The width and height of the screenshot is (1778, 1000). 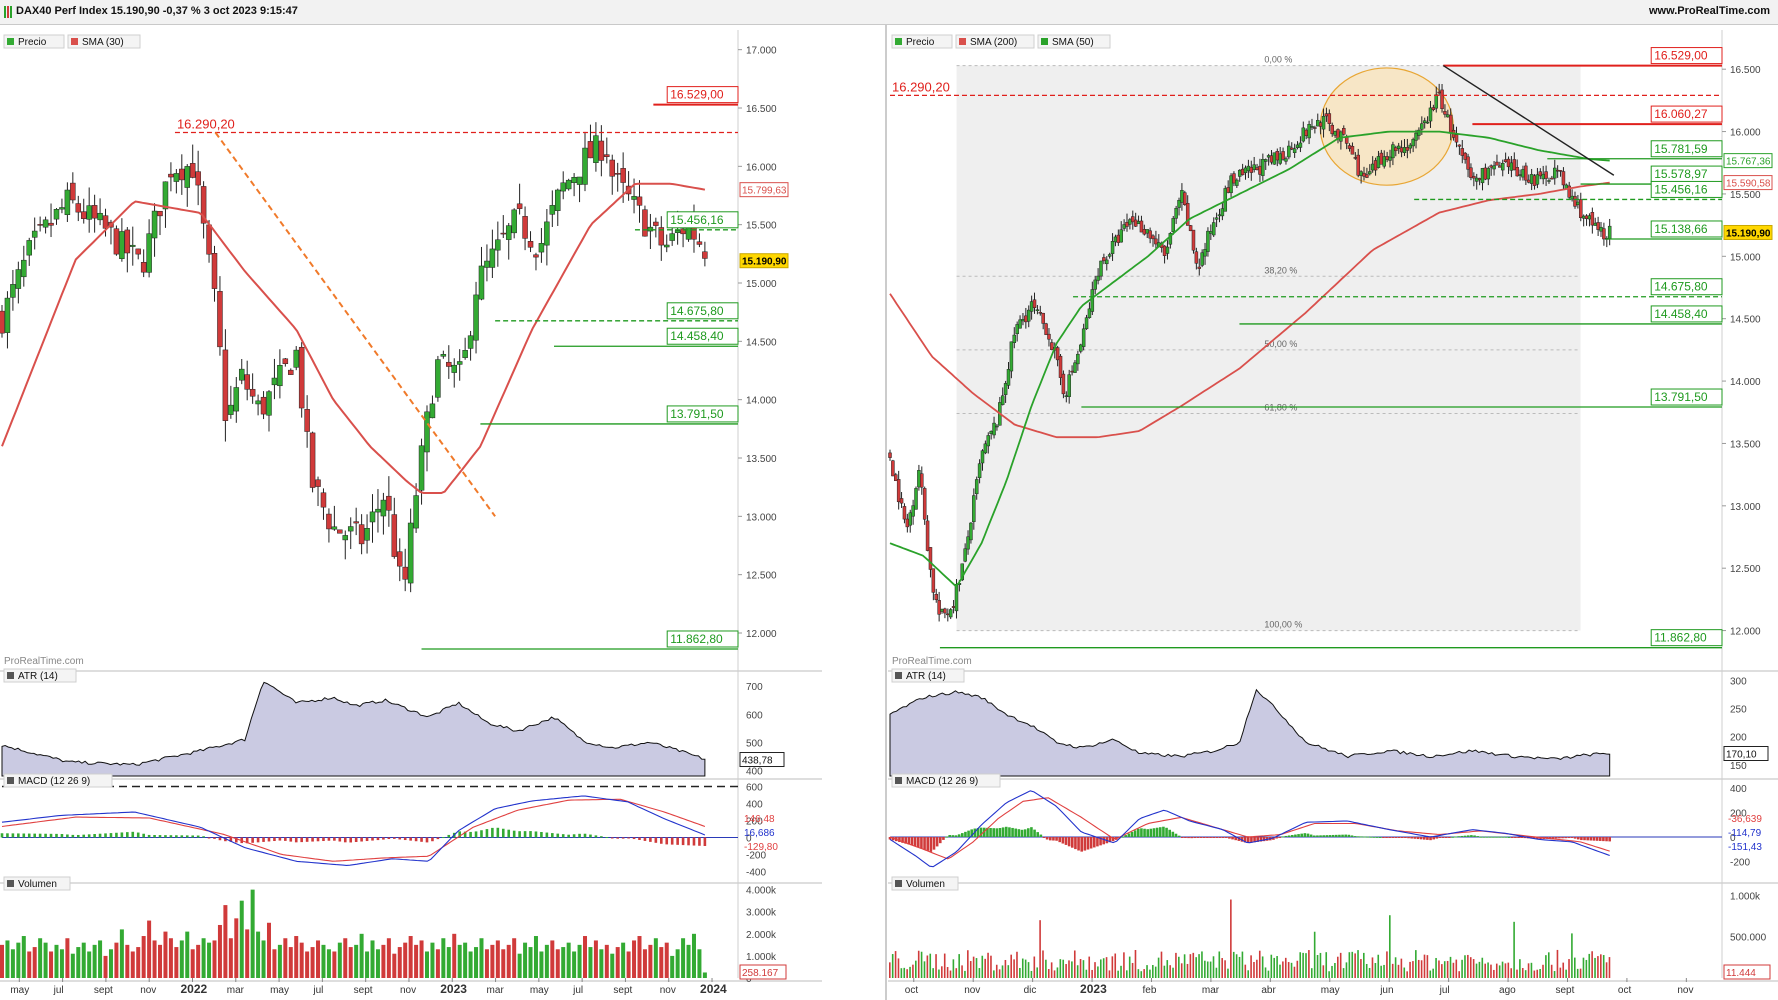 I want to click on time-tick-label: oct, so click(x=912, y=990).